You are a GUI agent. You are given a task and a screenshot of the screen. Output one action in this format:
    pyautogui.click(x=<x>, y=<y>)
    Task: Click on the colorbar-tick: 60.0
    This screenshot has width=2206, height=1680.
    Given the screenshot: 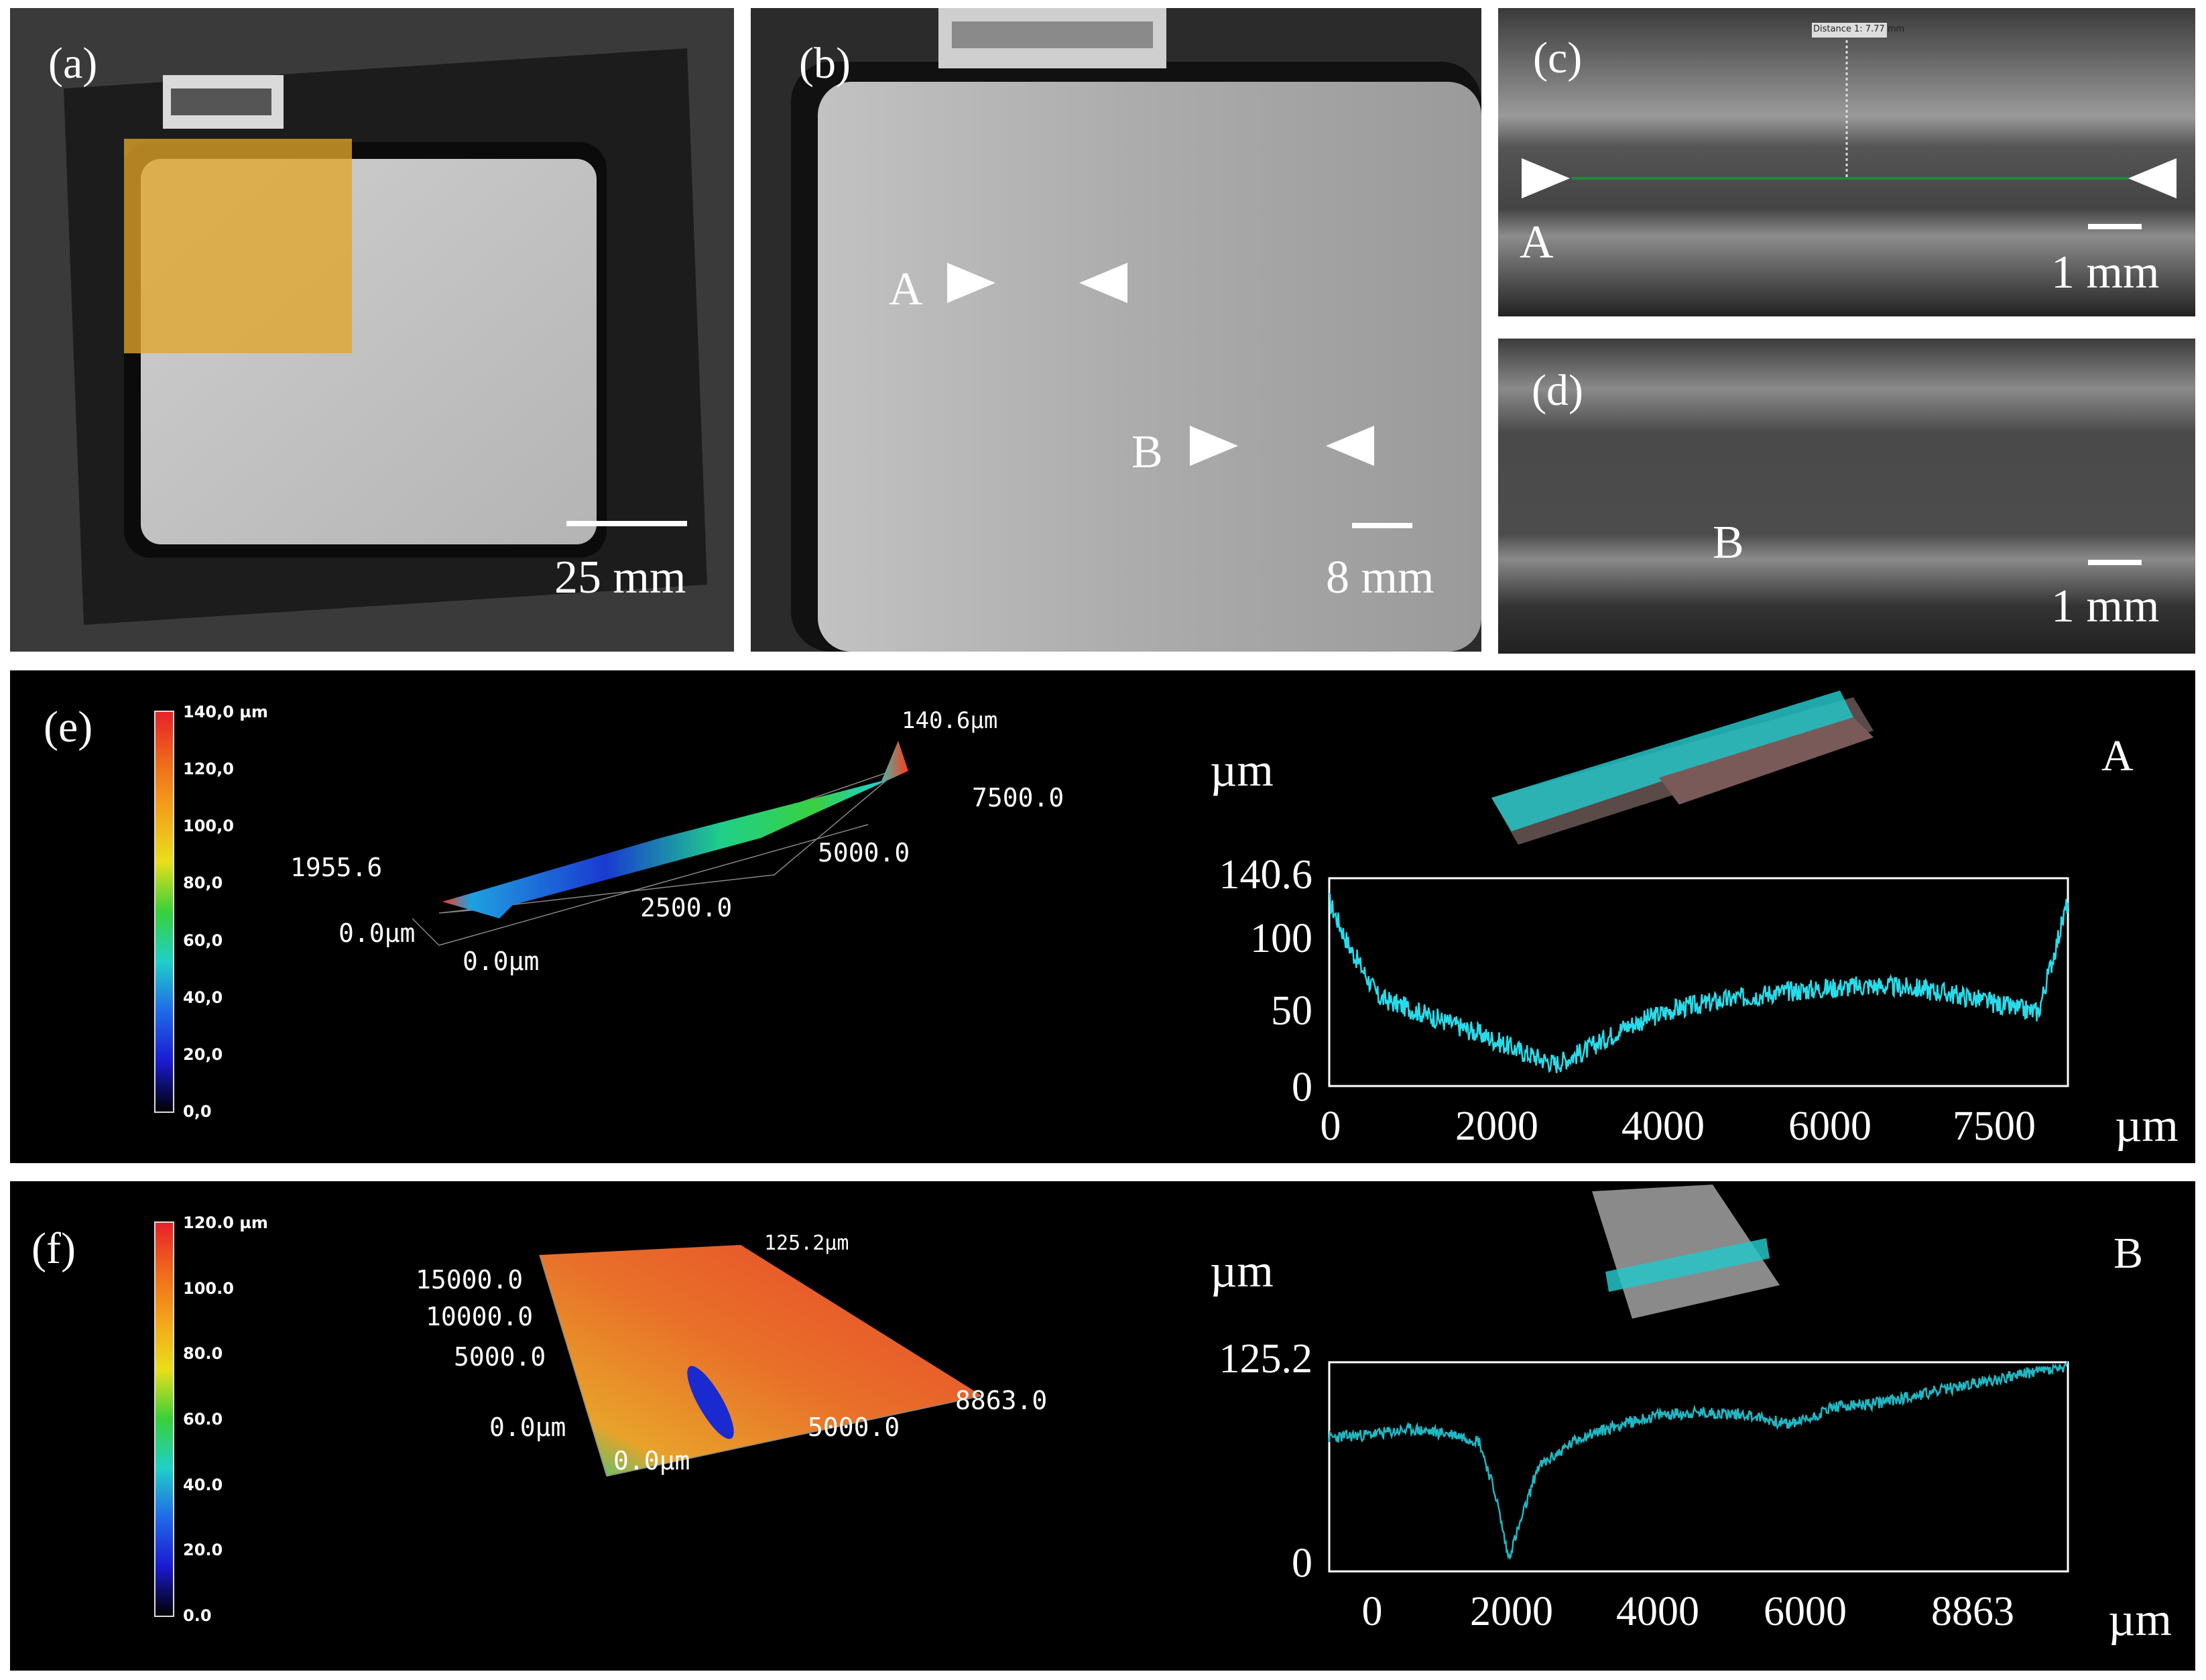 What is the action you would take?
    pyautogui.click(x=203, y=1419)
    